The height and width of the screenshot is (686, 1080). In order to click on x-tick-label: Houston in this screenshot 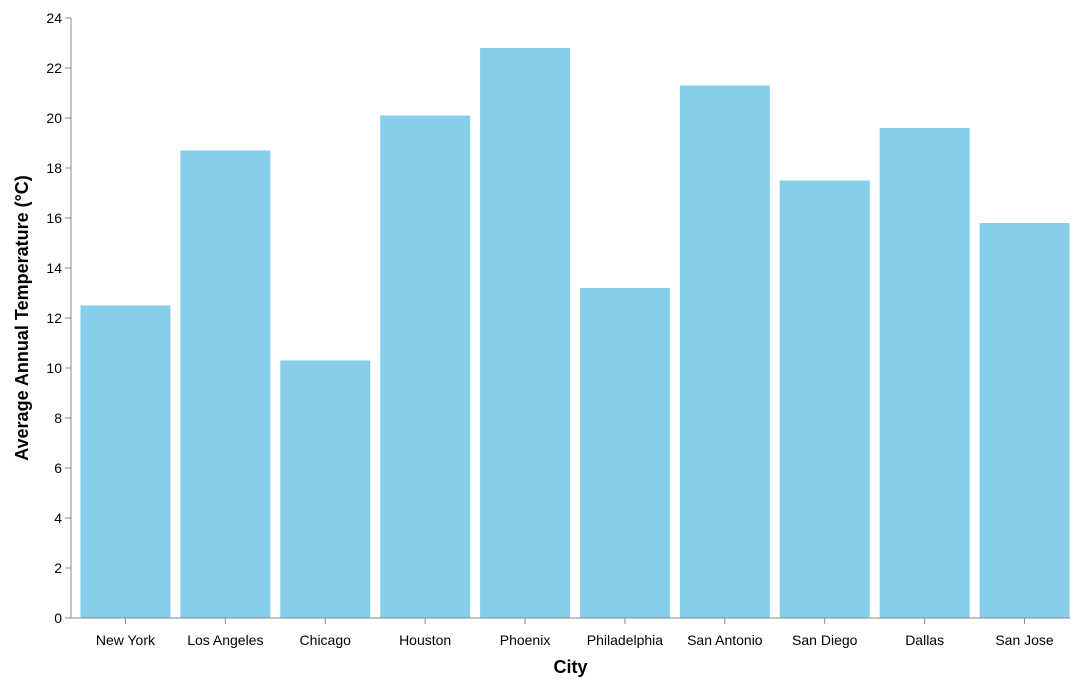, I will do `click(425, 640)`.